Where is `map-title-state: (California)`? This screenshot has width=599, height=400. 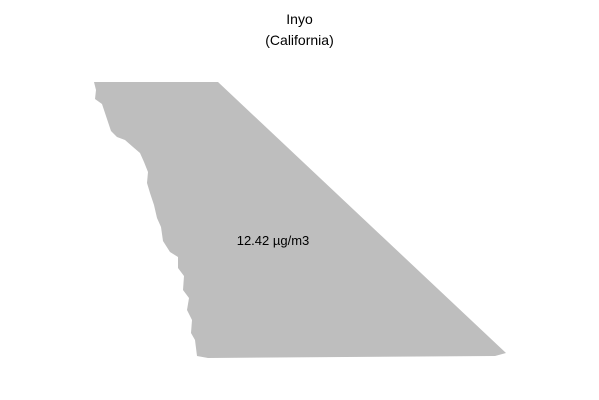
map-title-state: (California) is located at coordinates (299, 40).